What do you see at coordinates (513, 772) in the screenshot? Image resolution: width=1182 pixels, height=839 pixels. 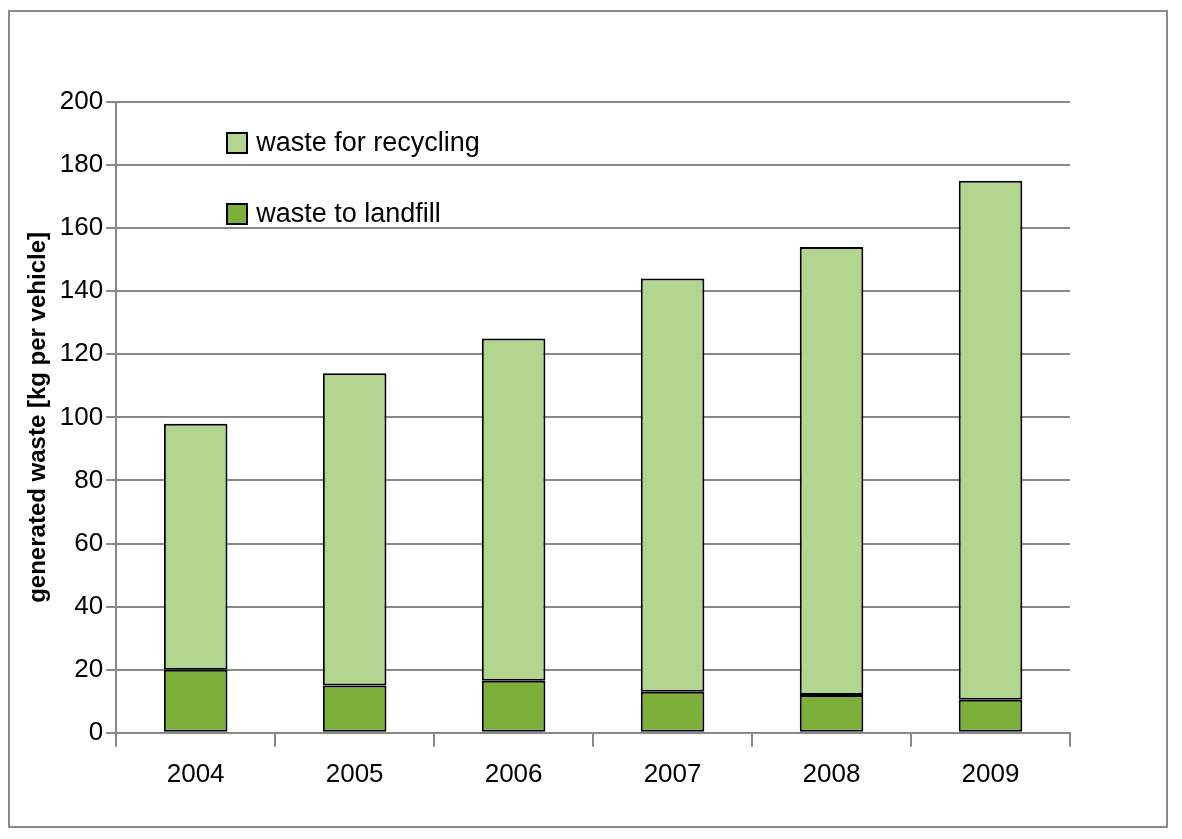 I see `x-tick-label: 2006` at bounding box center [513, 772].